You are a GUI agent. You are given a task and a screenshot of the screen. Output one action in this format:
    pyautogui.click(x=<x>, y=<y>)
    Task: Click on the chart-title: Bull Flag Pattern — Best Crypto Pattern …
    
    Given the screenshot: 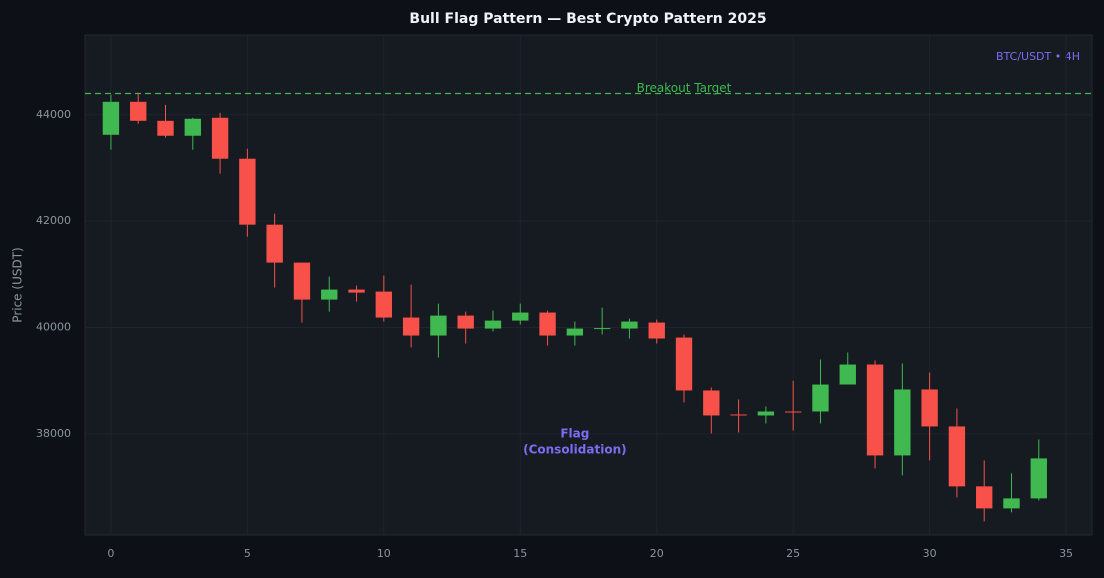 What is the action you would take?
    pyautogui.click(x=587, y=19)
    